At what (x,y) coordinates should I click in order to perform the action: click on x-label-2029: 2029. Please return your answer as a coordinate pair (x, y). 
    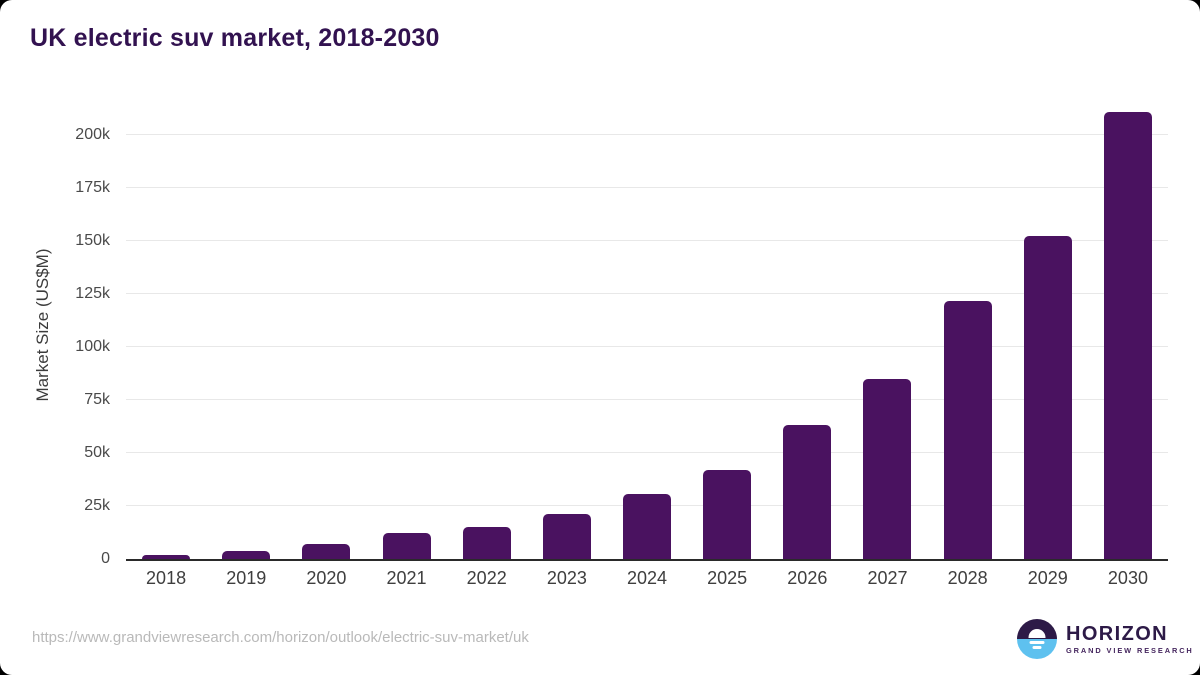
    Looking at the image, I should click on (1047, 578).